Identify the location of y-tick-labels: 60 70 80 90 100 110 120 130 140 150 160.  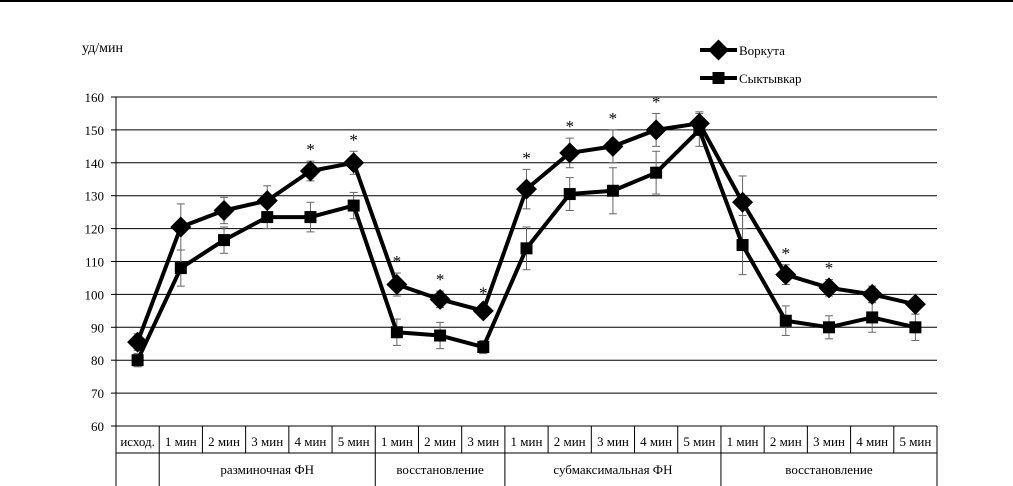
(95, 262).